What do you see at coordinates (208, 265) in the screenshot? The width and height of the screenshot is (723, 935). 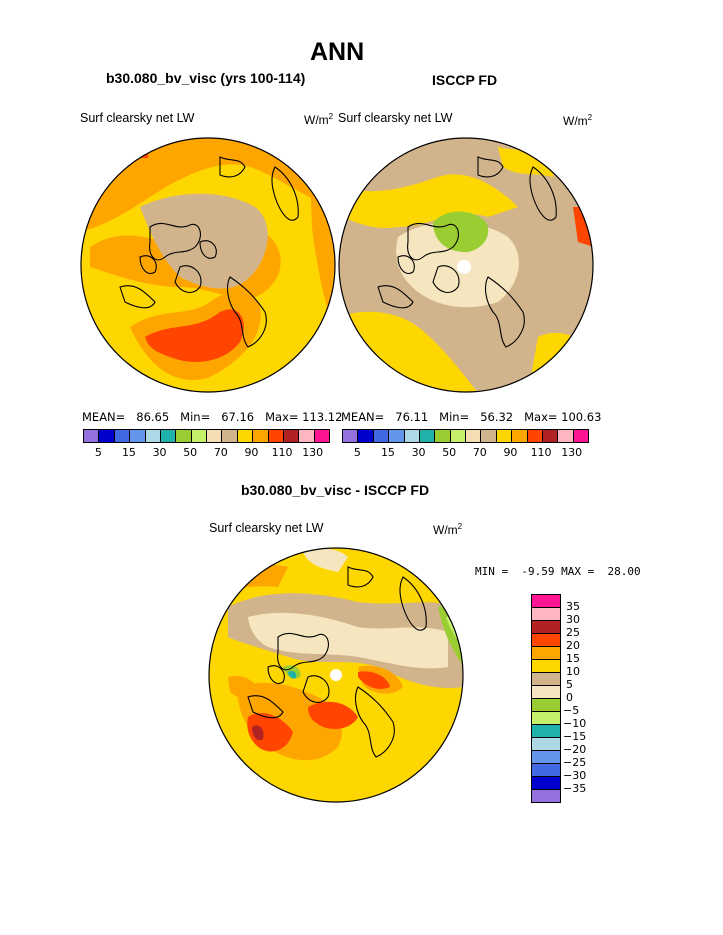 I see `model-polar-map` at bounding box center [208, 265].